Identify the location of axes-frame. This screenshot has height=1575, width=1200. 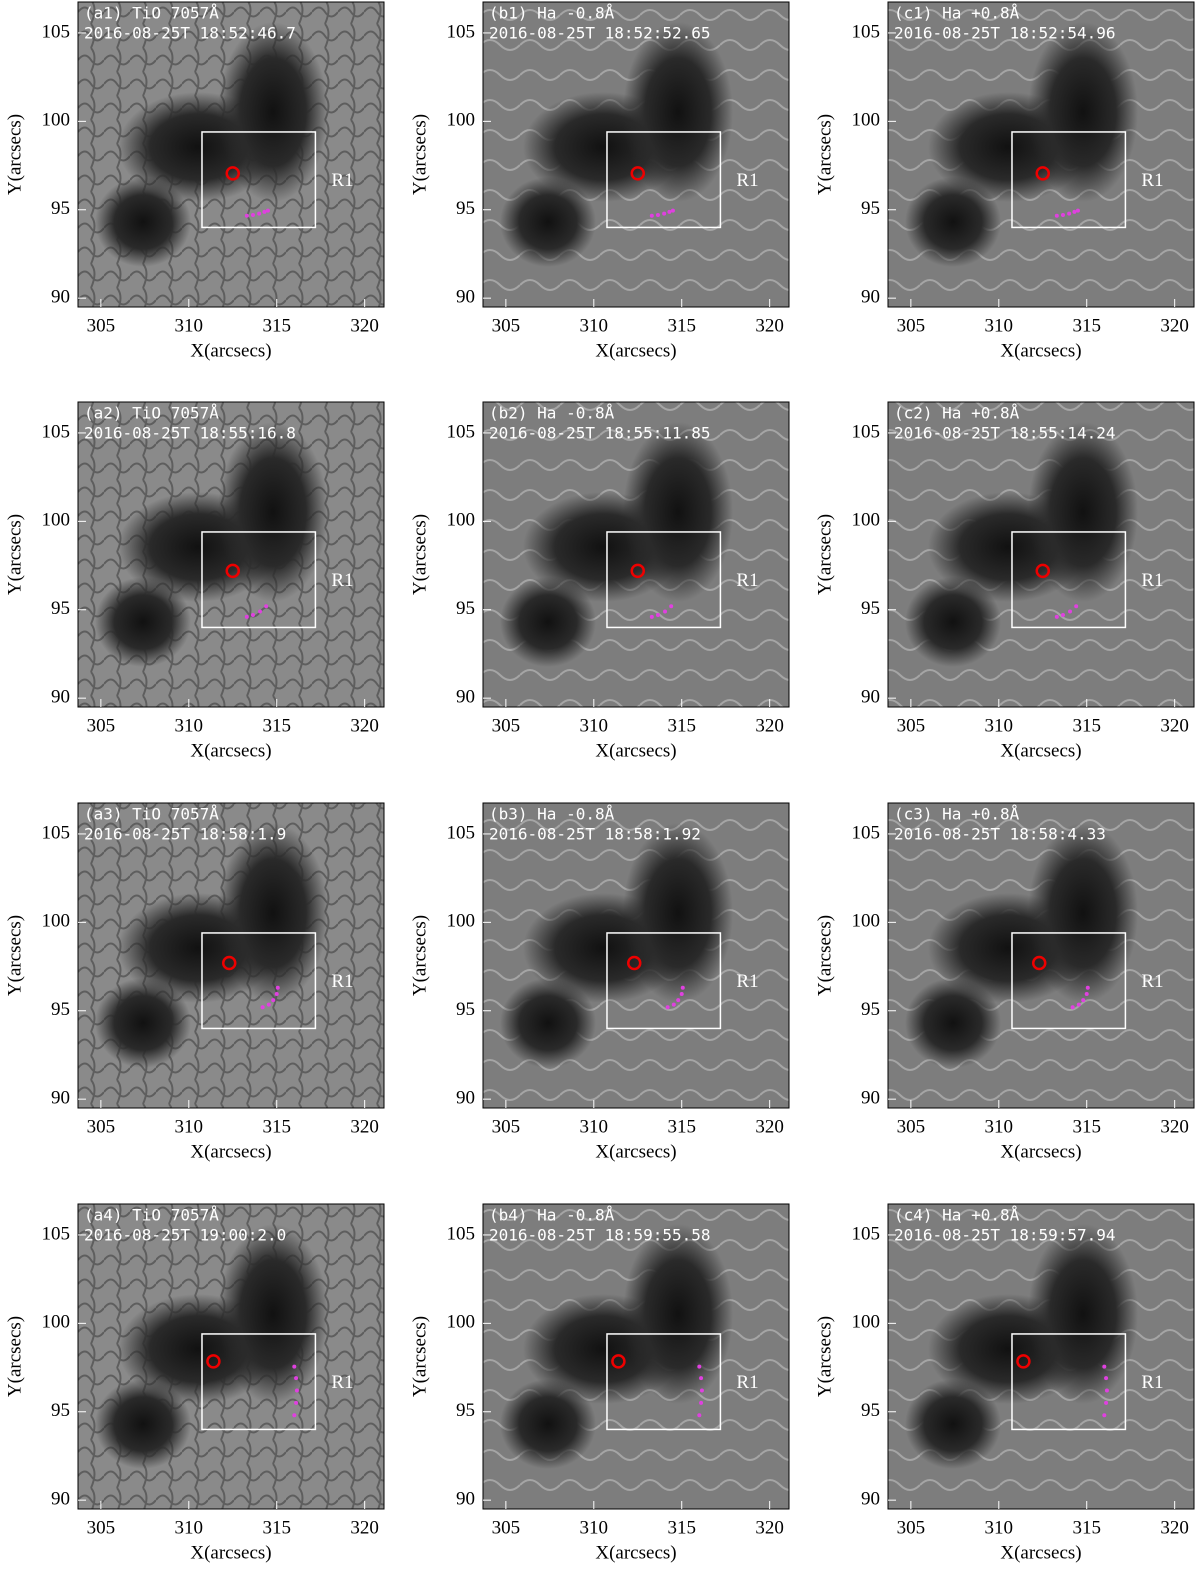
(231, 955).